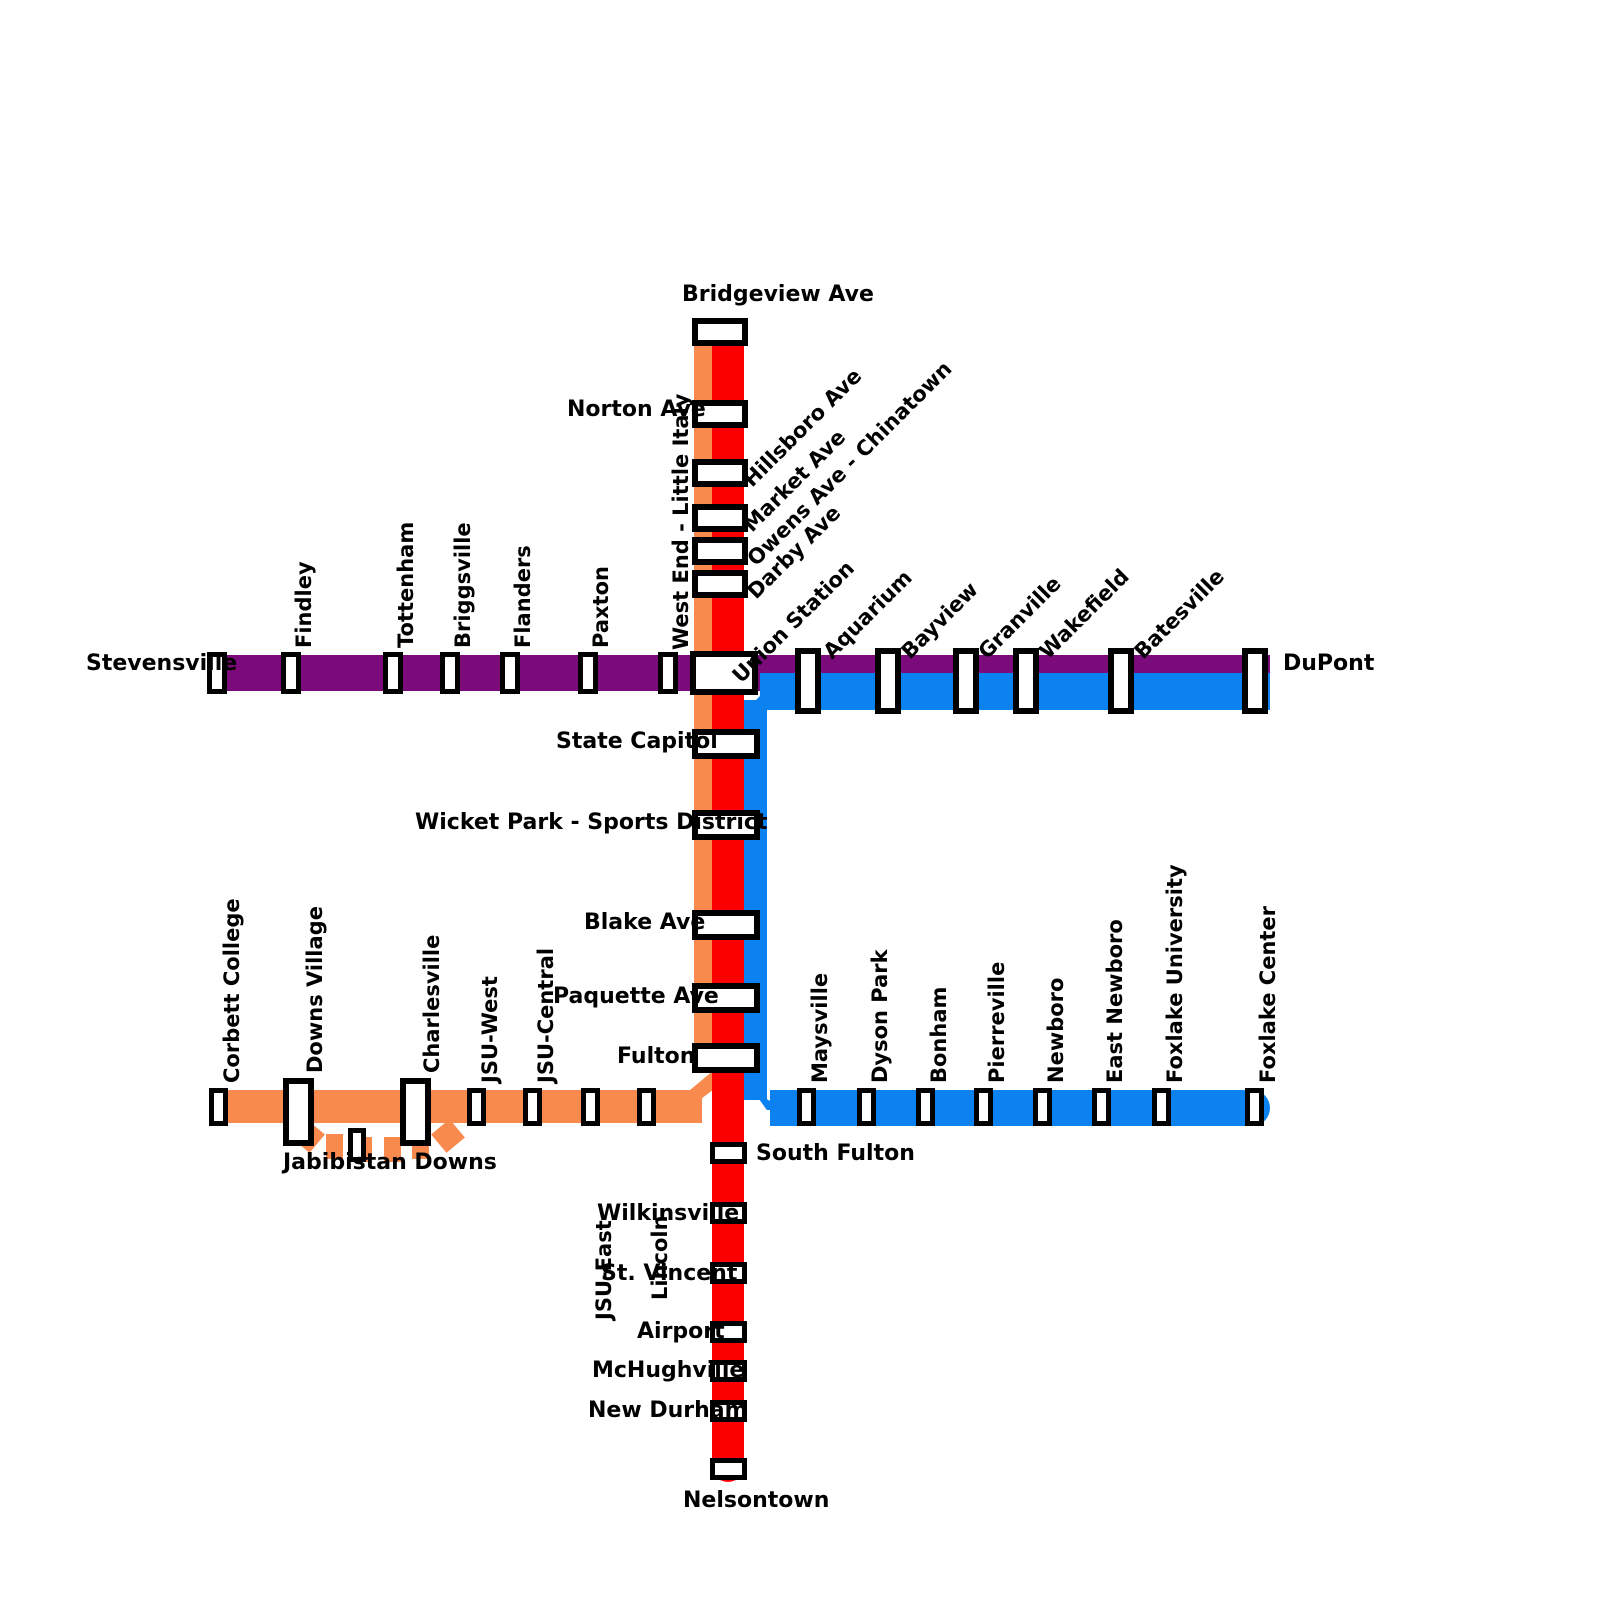 The height and width of the screenshot is (1600, 1600). Describe the element at coordinates (728, 1371) in the screenshot. I see `station-mchughville` at that location.